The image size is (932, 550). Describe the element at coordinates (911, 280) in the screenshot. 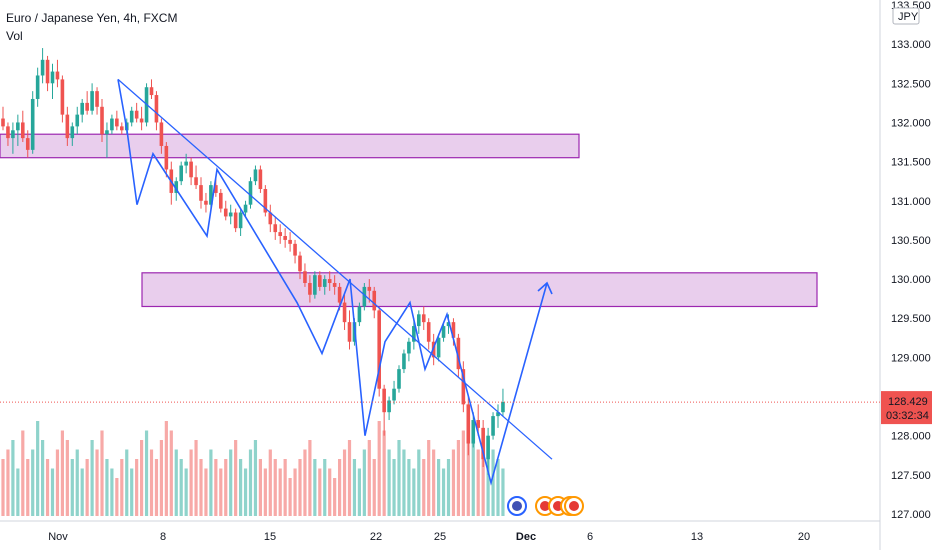

I see `price-tick-label: 130.000` at that location.